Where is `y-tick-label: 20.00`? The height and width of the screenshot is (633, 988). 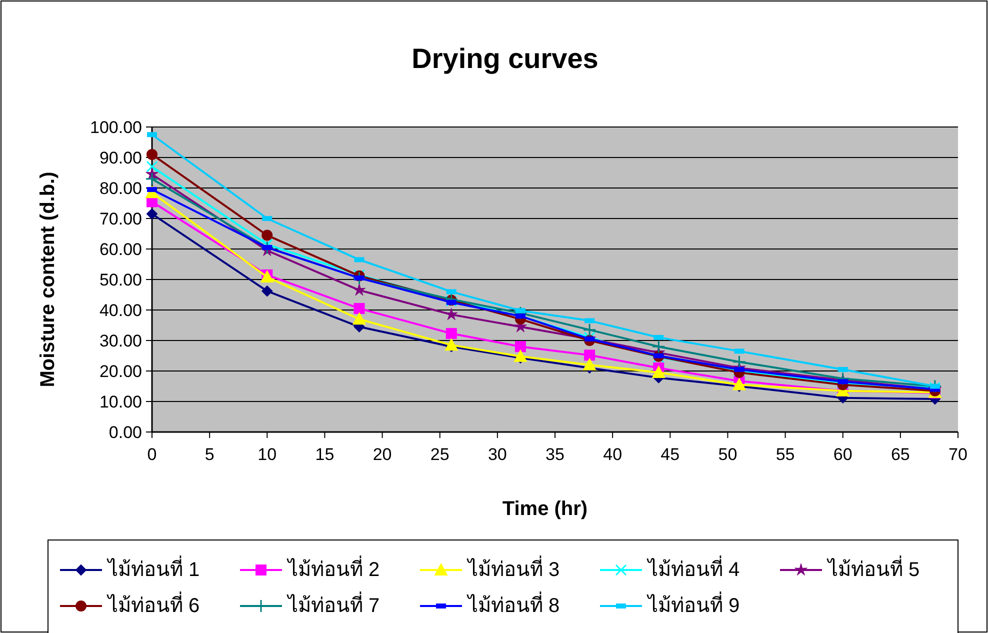 y-tick-label: 20.00 is located at coordinates (120, 371).